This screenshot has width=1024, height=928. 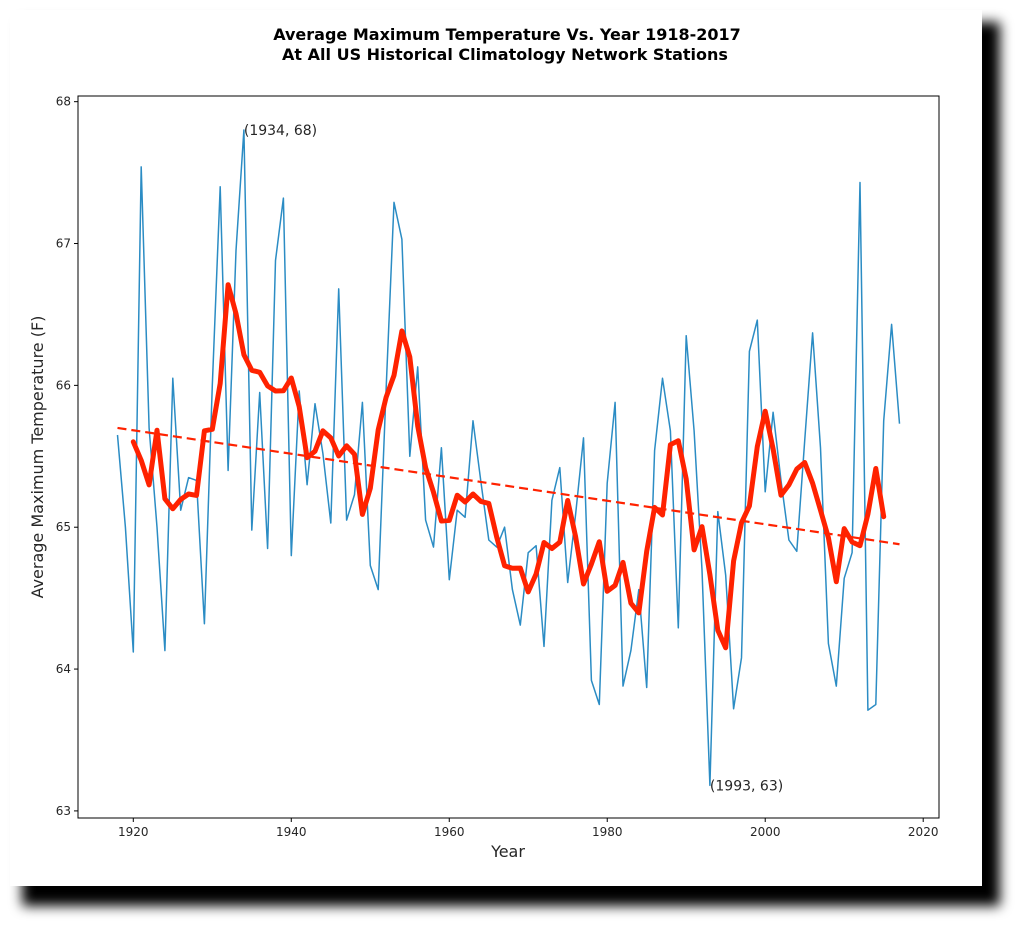 What do you see at coordinates (63, 527) in the screenshot?
I see `y-tick-label: 65` at bounding box center [63, 527].